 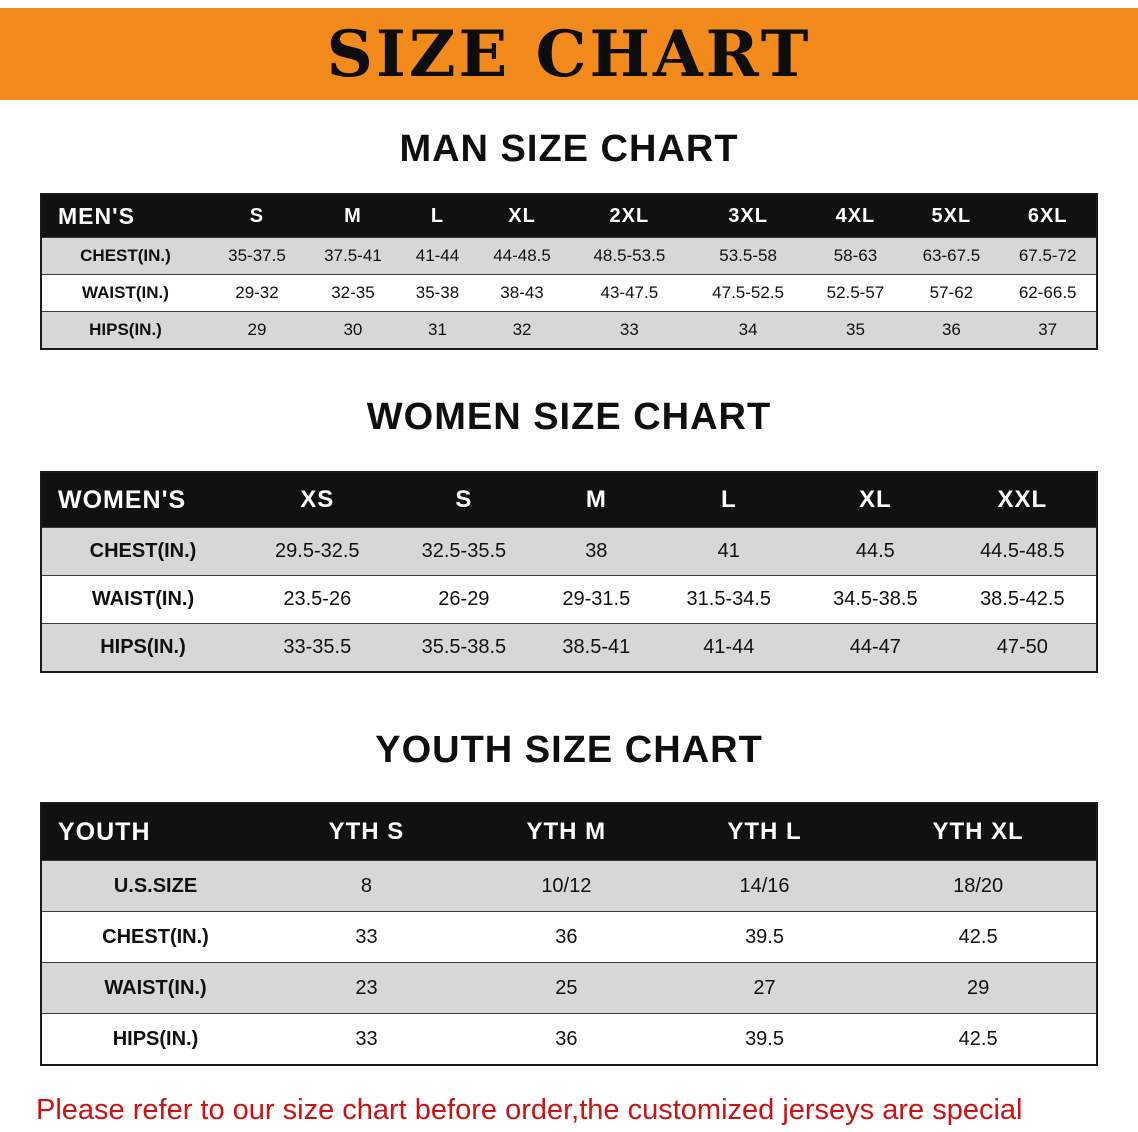 I want to click on page-title: SIZE CHART, so click(x=569, y=54).